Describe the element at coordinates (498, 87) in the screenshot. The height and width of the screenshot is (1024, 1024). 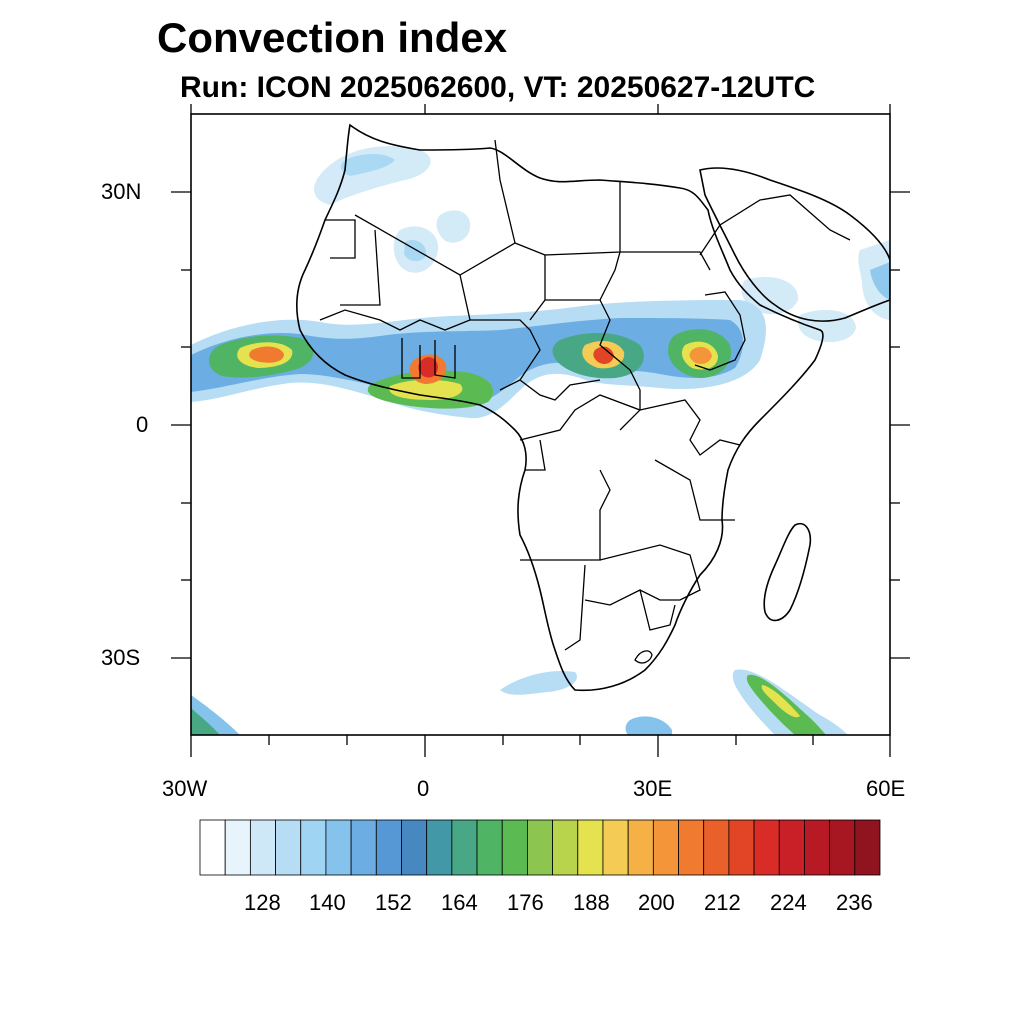
I see `map-subtitle: Run: ICON 2025062600, VT: 20250627-12UTC` at that location.